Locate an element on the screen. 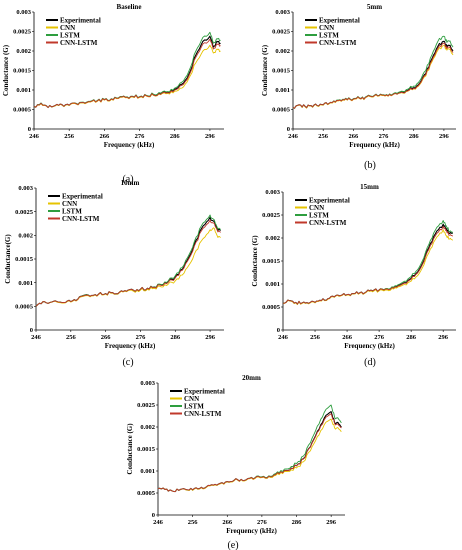 This screenshot has height=550, width=462. chart-title: 10mm is located at coordinates (130, 183).